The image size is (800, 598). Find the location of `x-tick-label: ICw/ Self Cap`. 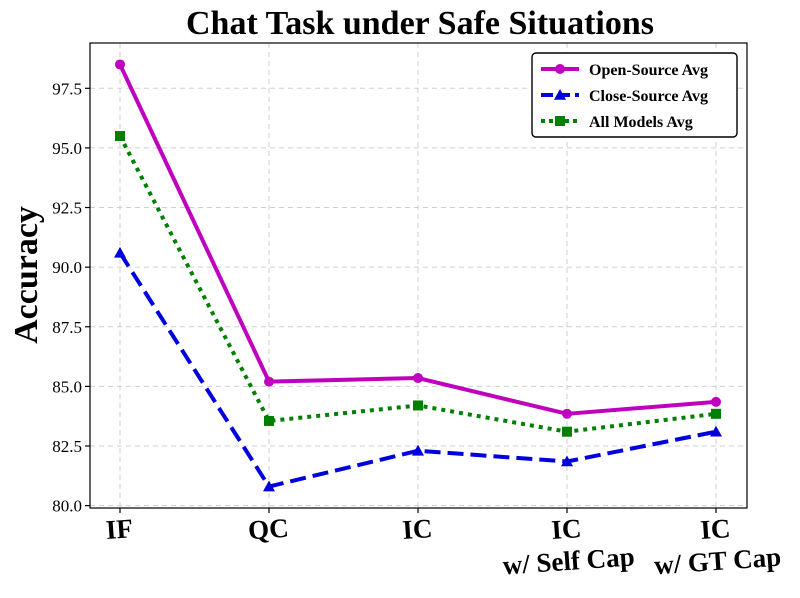

x-tick-label: ICw/ Self Cap is located at coordinates (567, 544).